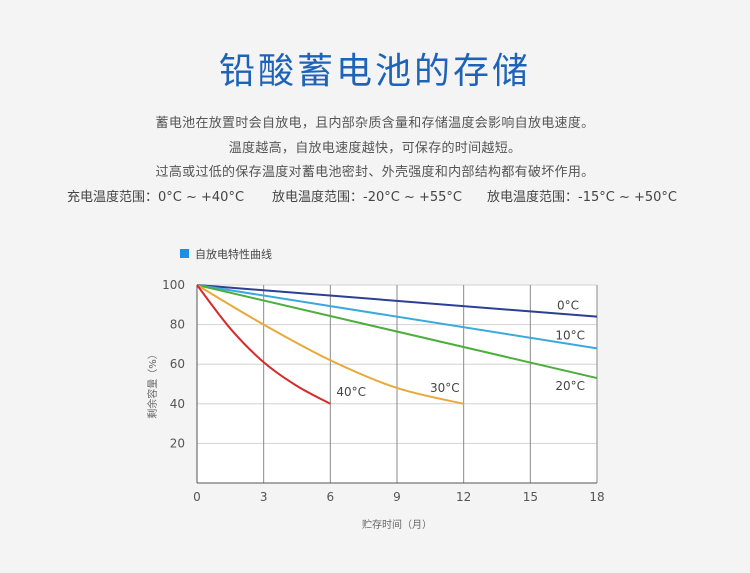 Image resolution: width=750 pixels, height=573 pixels. I want to click on y-tick-label: 20, so click(177, 443).